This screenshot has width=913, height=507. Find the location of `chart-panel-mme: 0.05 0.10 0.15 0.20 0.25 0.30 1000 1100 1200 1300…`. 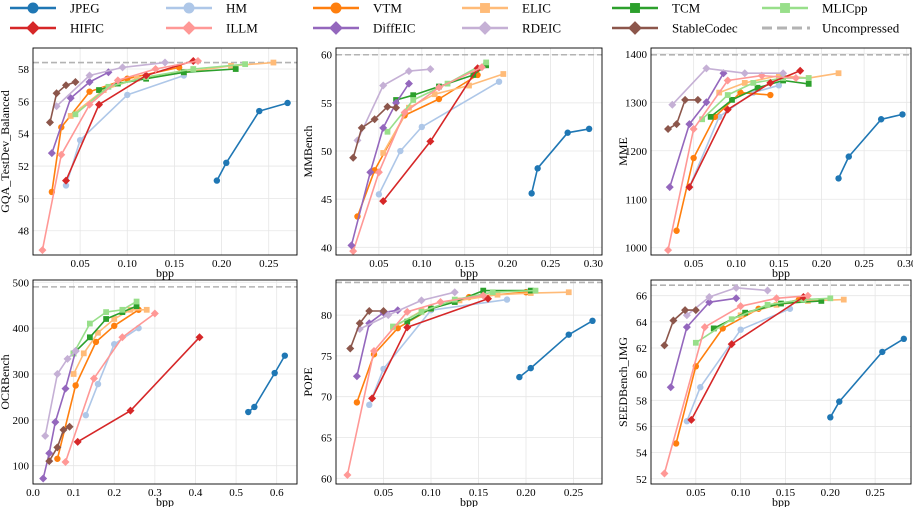

chart-panel-mme: 0.05 0.10 0.15 0.20 0.25 0.30 1000 1100 1200 1300… is located at coordinates (764, 163).